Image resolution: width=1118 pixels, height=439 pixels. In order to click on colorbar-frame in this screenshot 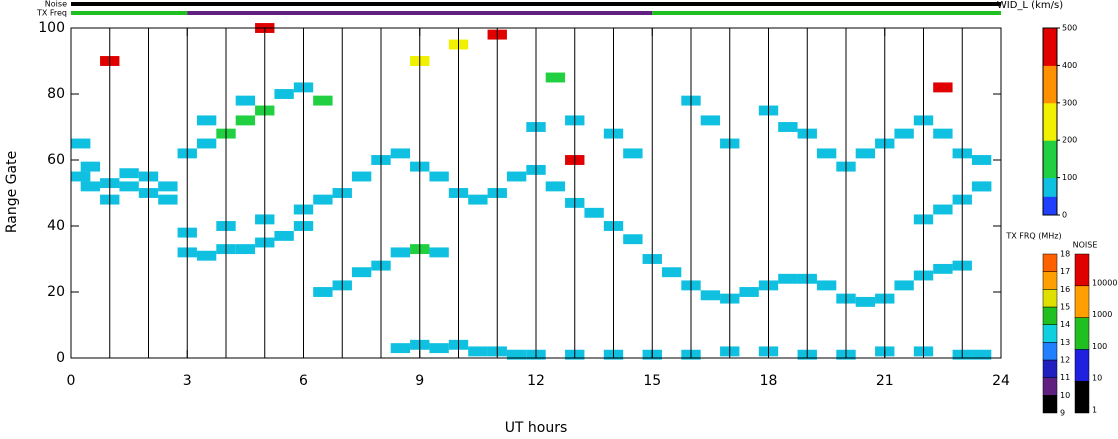, I will do `click(1050, 121)`.